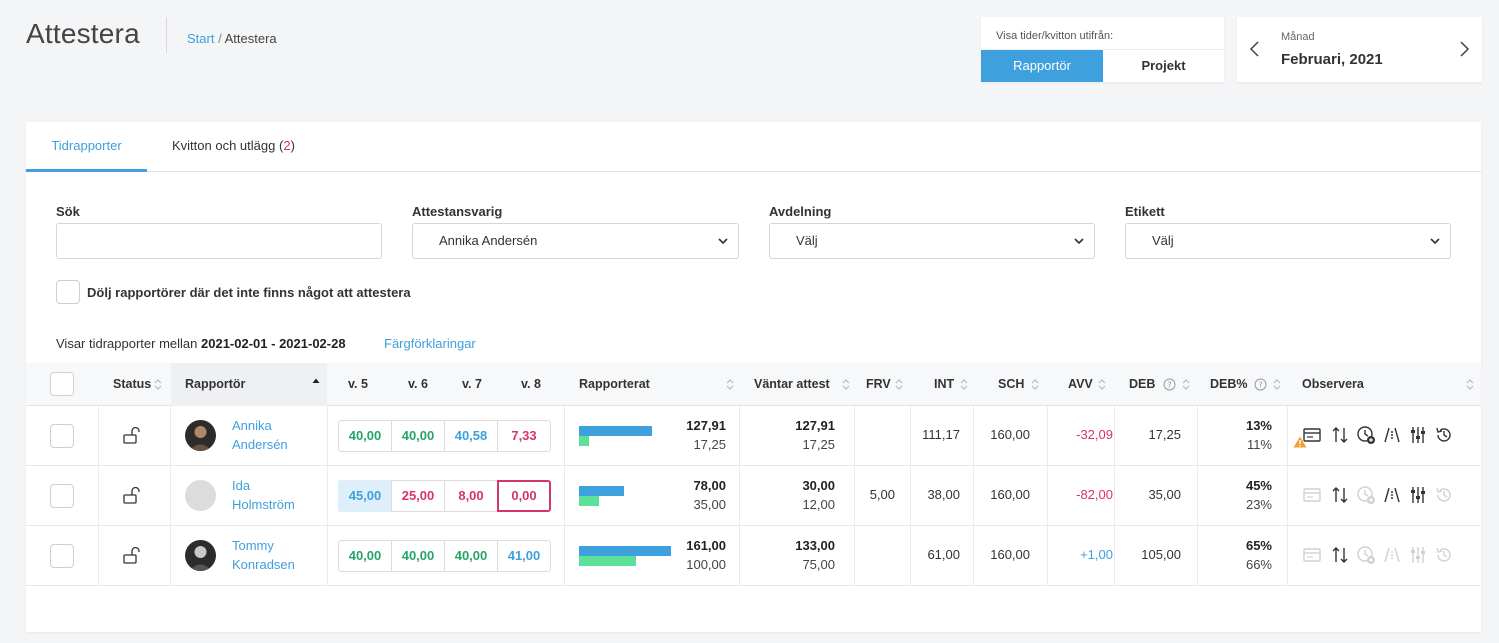 The width and height of the screenshot is (1499, 643). I want to click on billable-bar, so click(584, 441).